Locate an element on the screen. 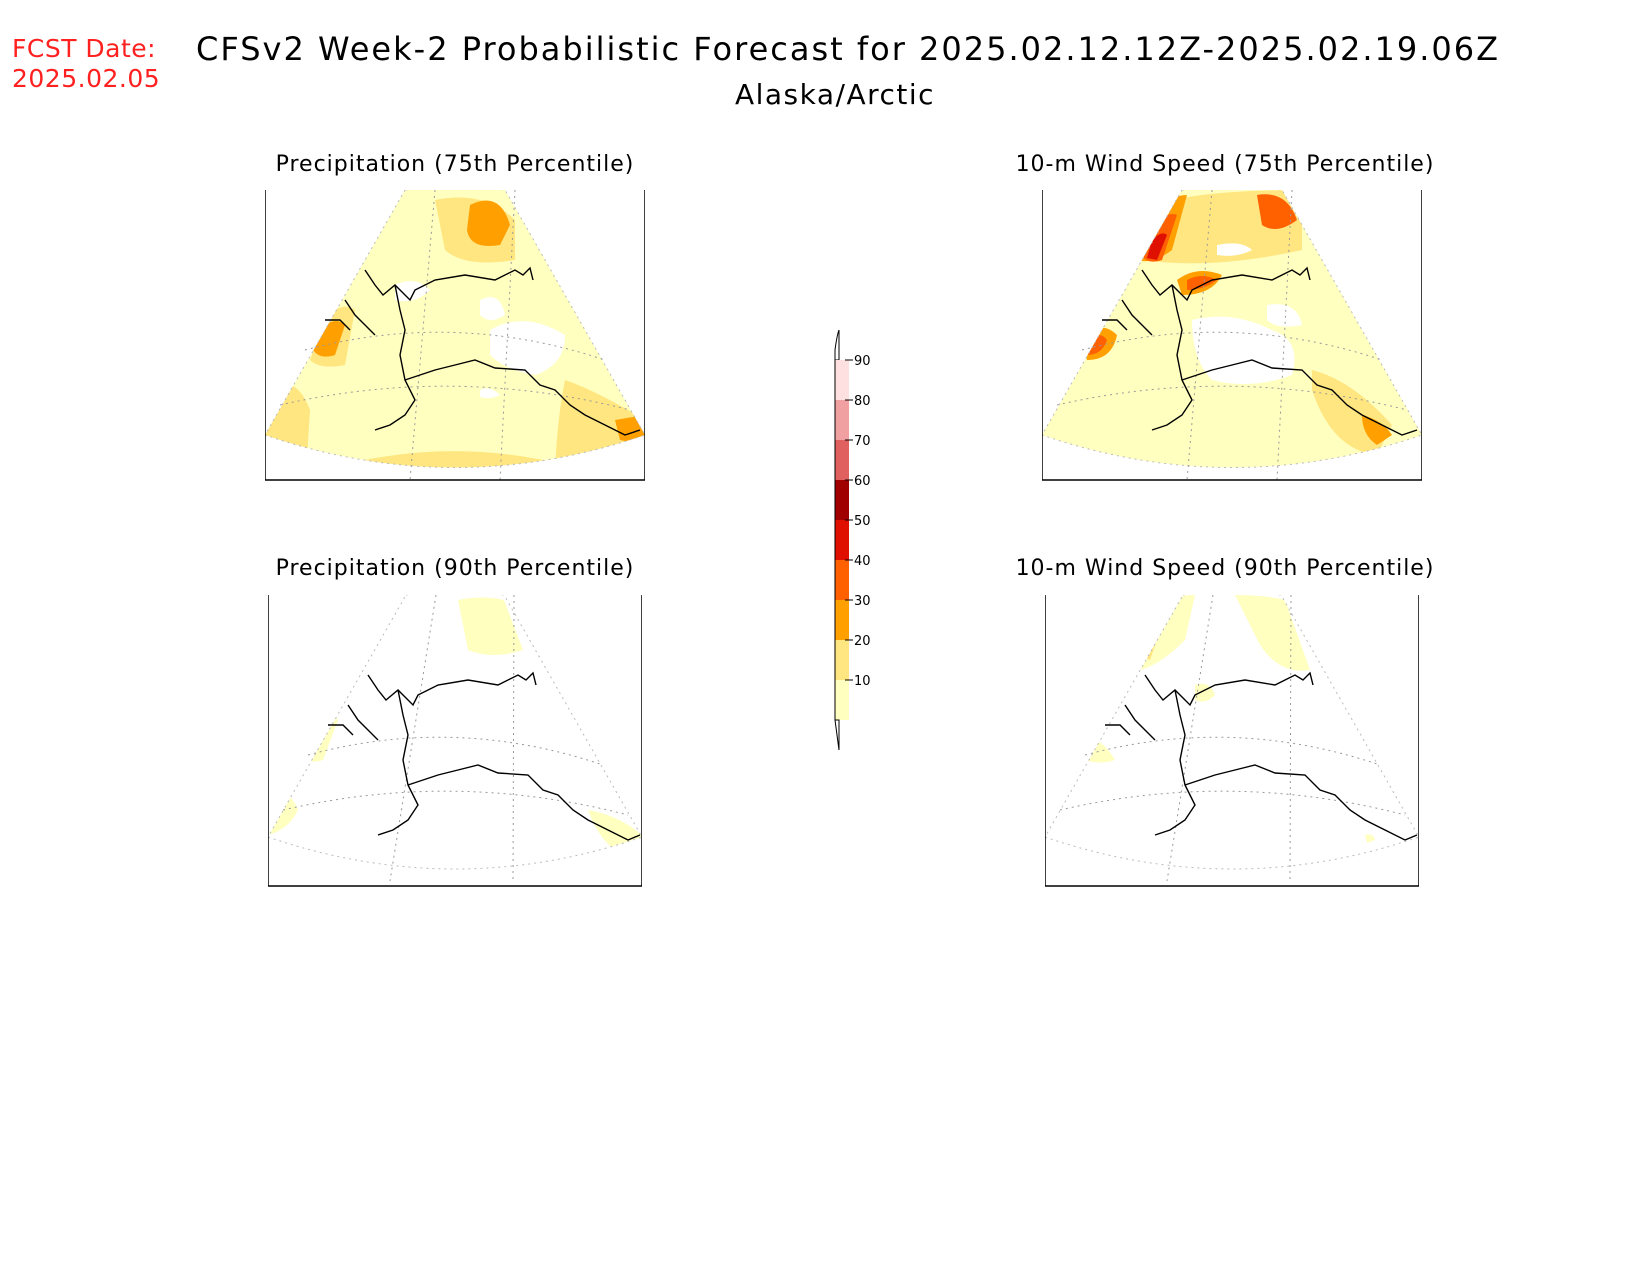 Image resolution: width=1650 pixels, height=1275 pixels. colorbar-bottom-tip is located at coordinates (837, 734).